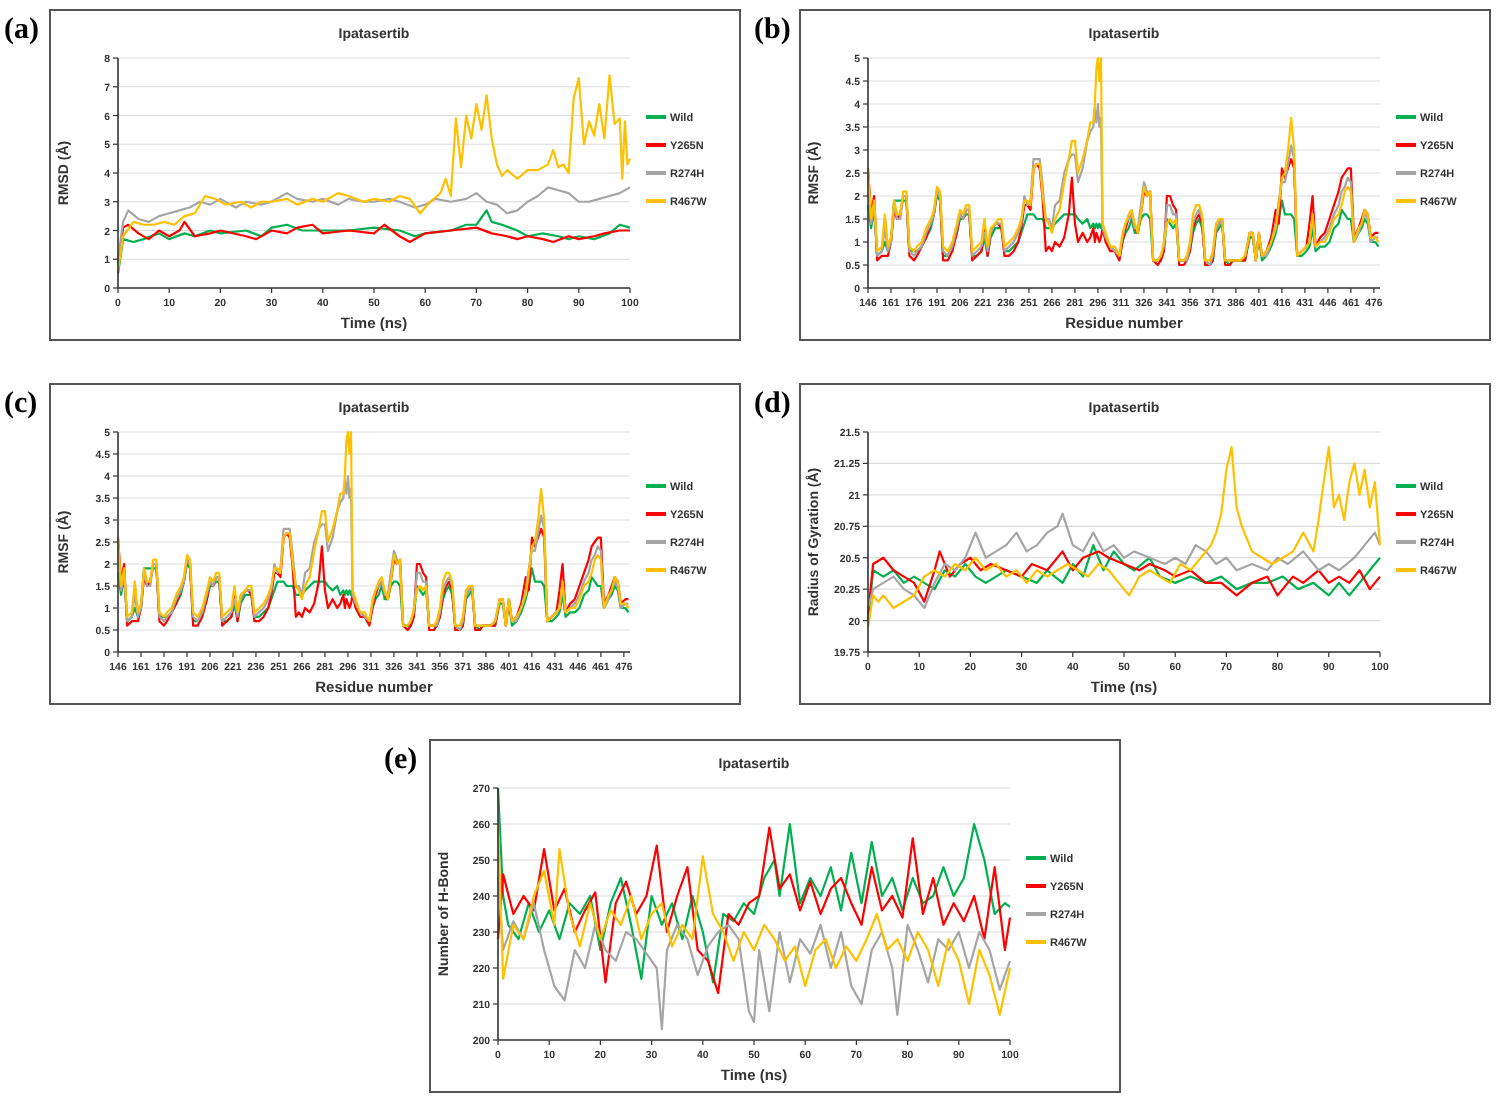  What do you see at coordinates (772, 30) in the screenshot?
I see `text: (b)` at bounding box center [772, 30].